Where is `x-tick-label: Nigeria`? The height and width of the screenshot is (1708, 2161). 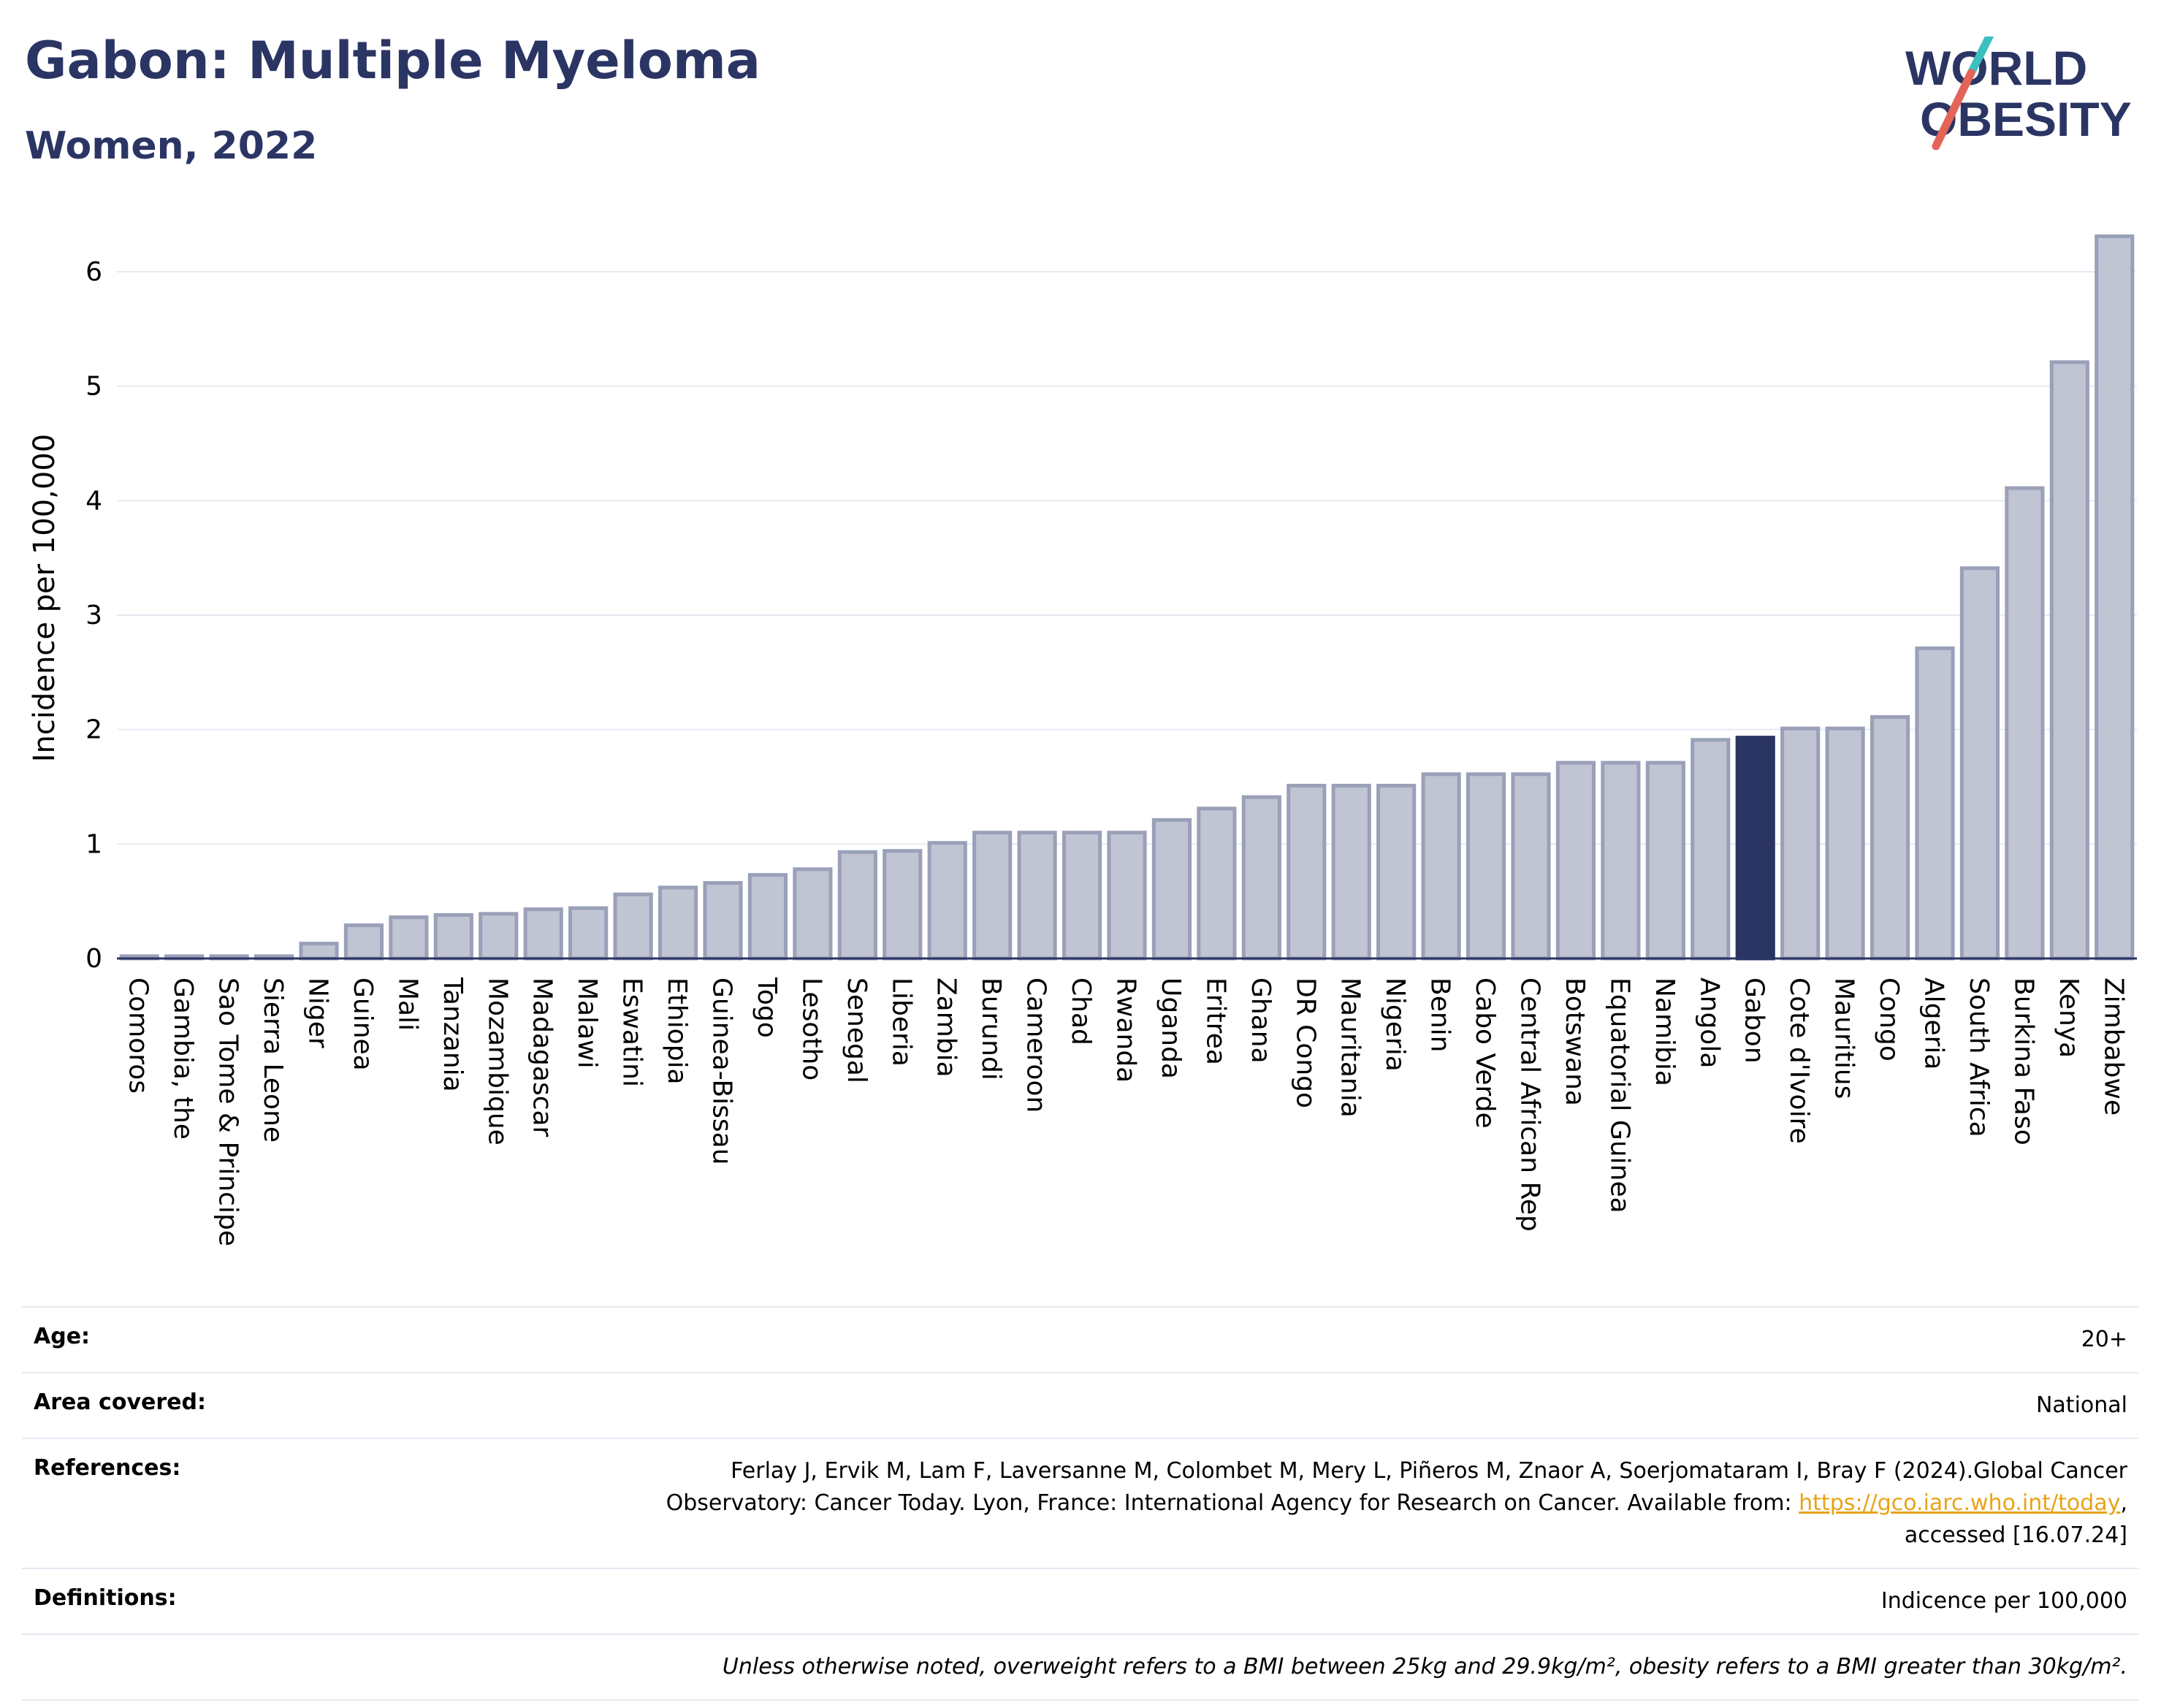 x-tick-label: Nigeria is located at coordinates (1395, 1024).